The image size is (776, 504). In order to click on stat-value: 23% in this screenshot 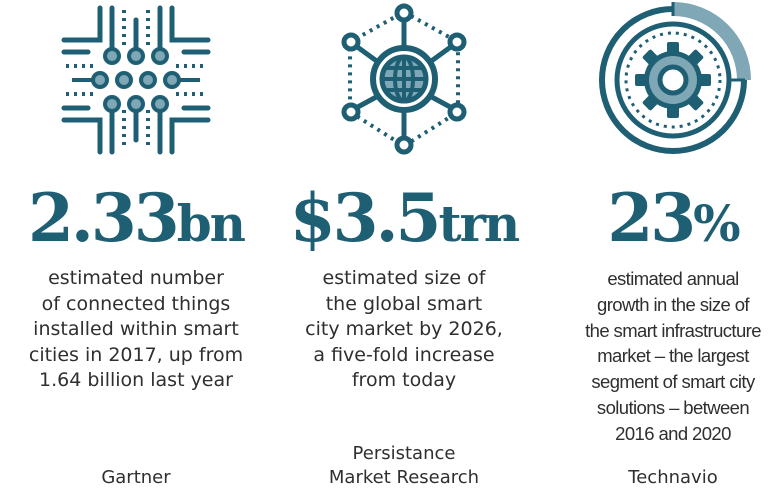, I will do `click(664, 221)`.